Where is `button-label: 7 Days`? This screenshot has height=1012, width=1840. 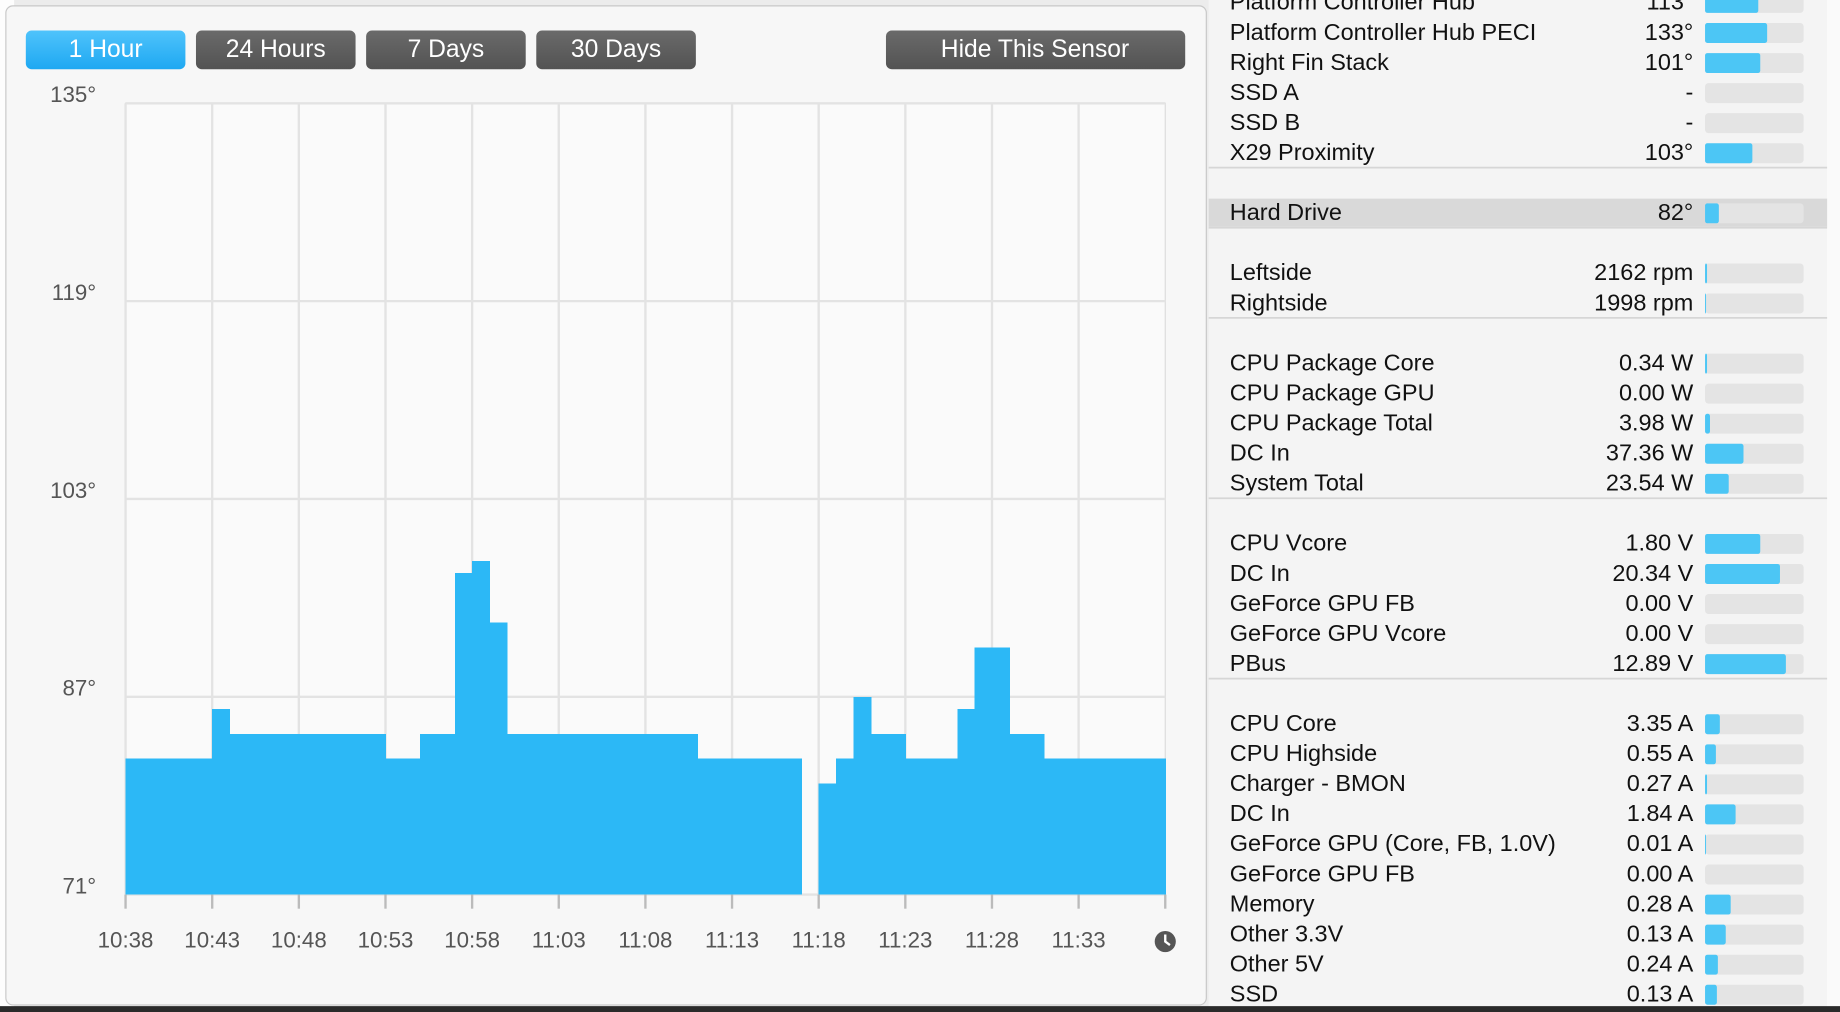 button-label: 7 Days is located at coordinates (446, 49).